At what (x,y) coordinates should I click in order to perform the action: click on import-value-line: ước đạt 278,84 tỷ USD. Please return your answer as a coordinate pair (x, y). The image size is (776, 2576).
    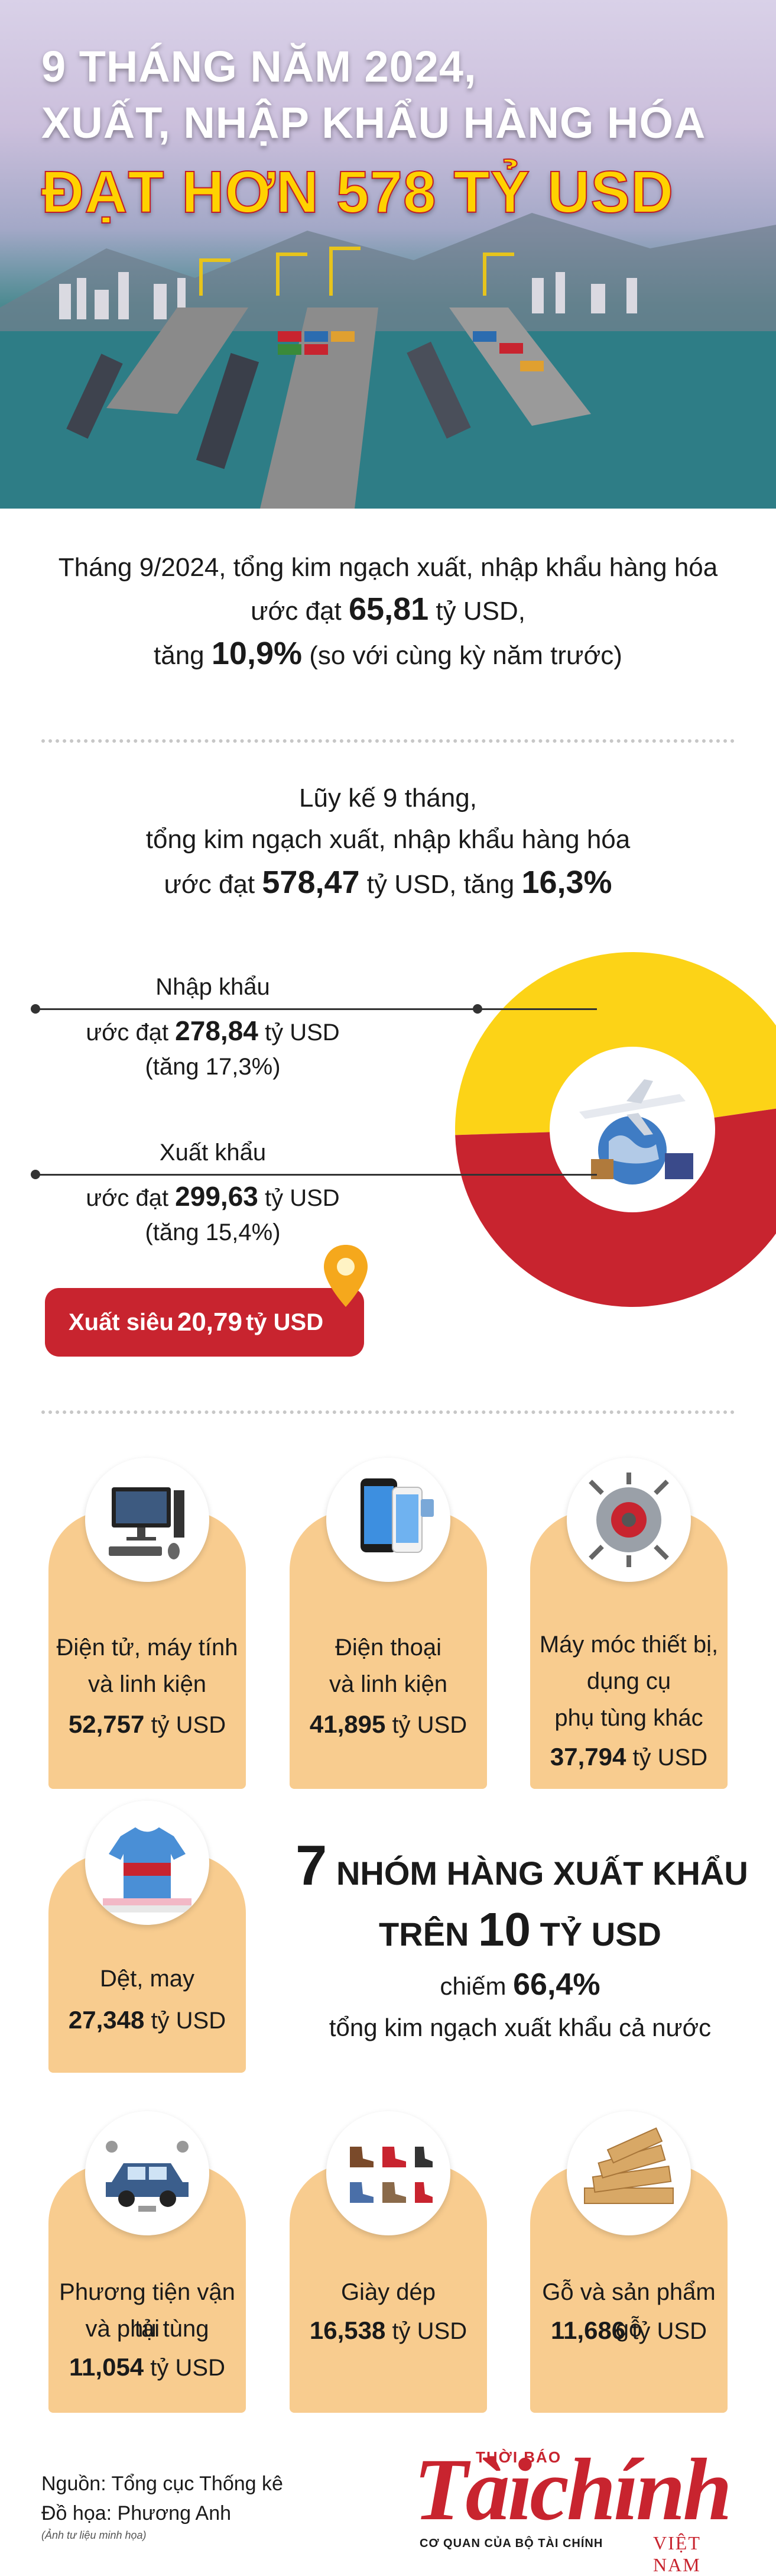
    Looking at the image, I should click on (213, 1031).